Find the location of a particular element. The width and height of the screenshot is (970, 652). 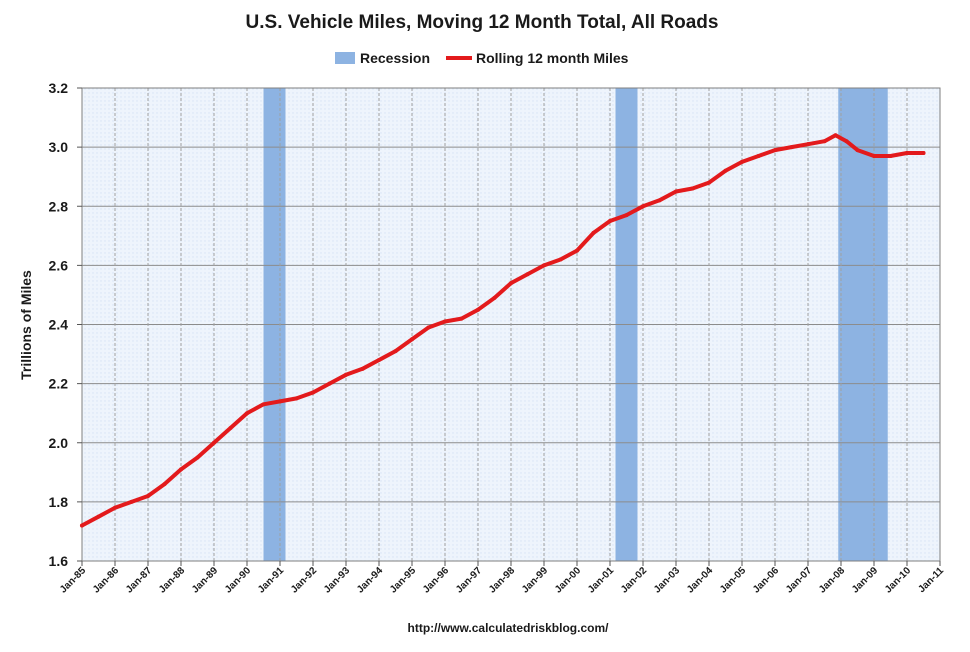

y-tick-label: 1.8 is located at coordinates (59, 502).